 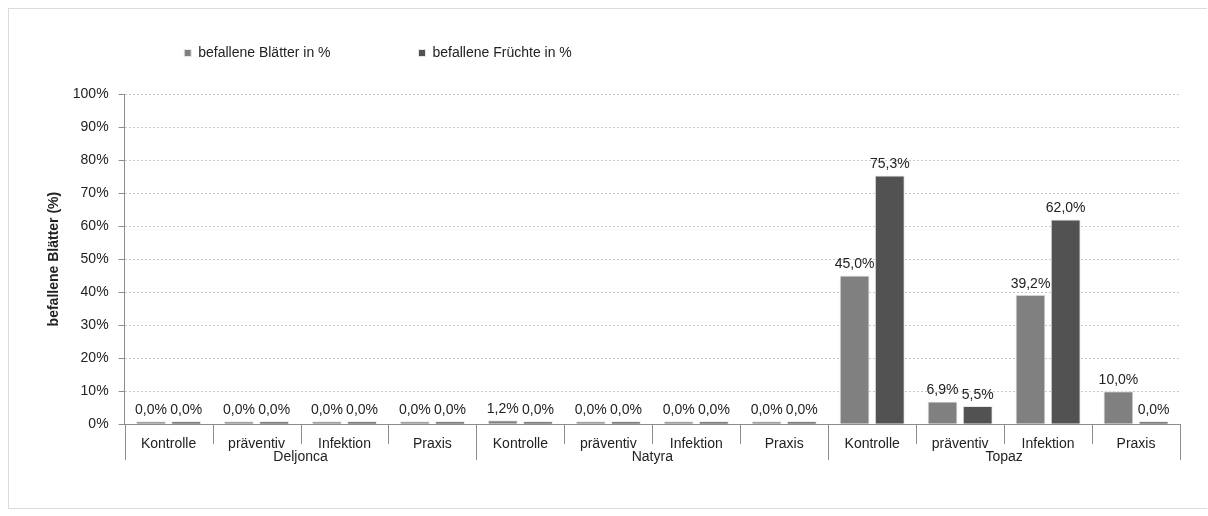 What do you see at coordinates (53, 259) in the screenshot?
I see `y-axis-title: befallene Blätter (%)` at bounding box center [53, 259].